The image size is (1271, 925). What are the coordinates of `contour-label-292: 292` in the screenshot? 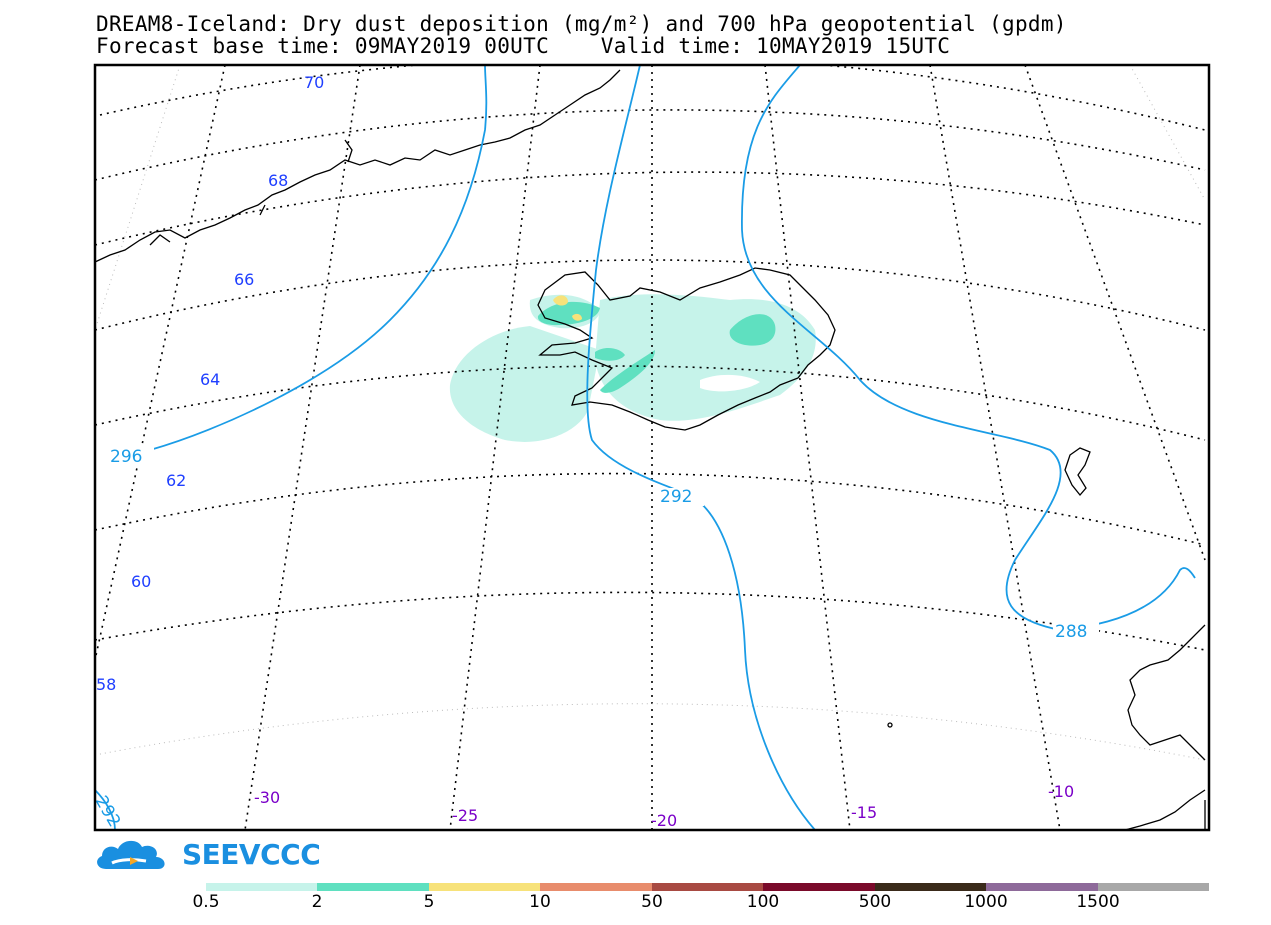 It's located at (676, 497).